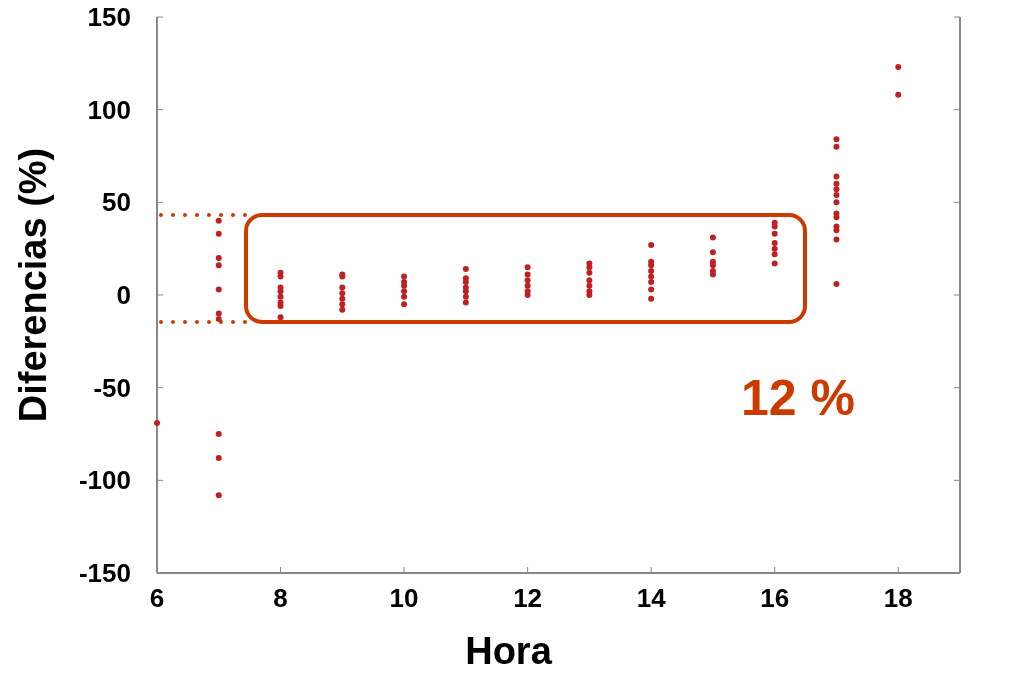 The width and height of the screenshot is (1009, 686). I want to click on y-tick-label: -100, so click(104, 480).